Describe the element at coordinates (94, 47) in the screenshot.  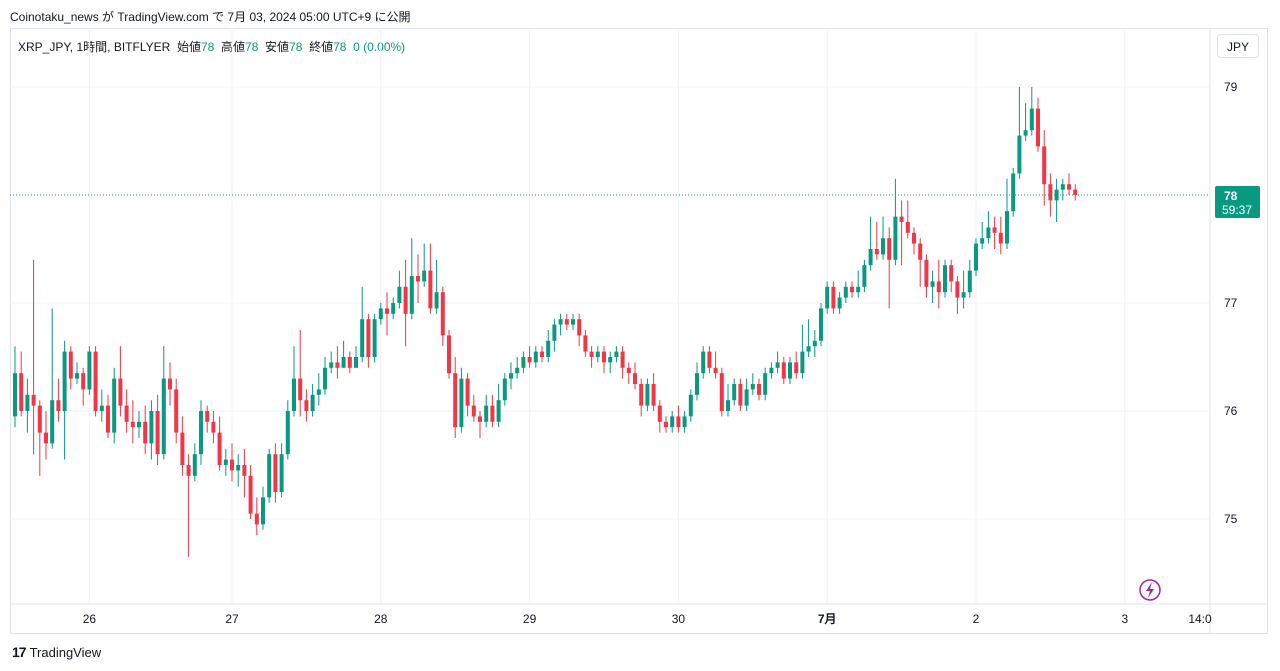
I see `symbol-label: XRP_JPY, 1時間, BITFLYER` at that location.